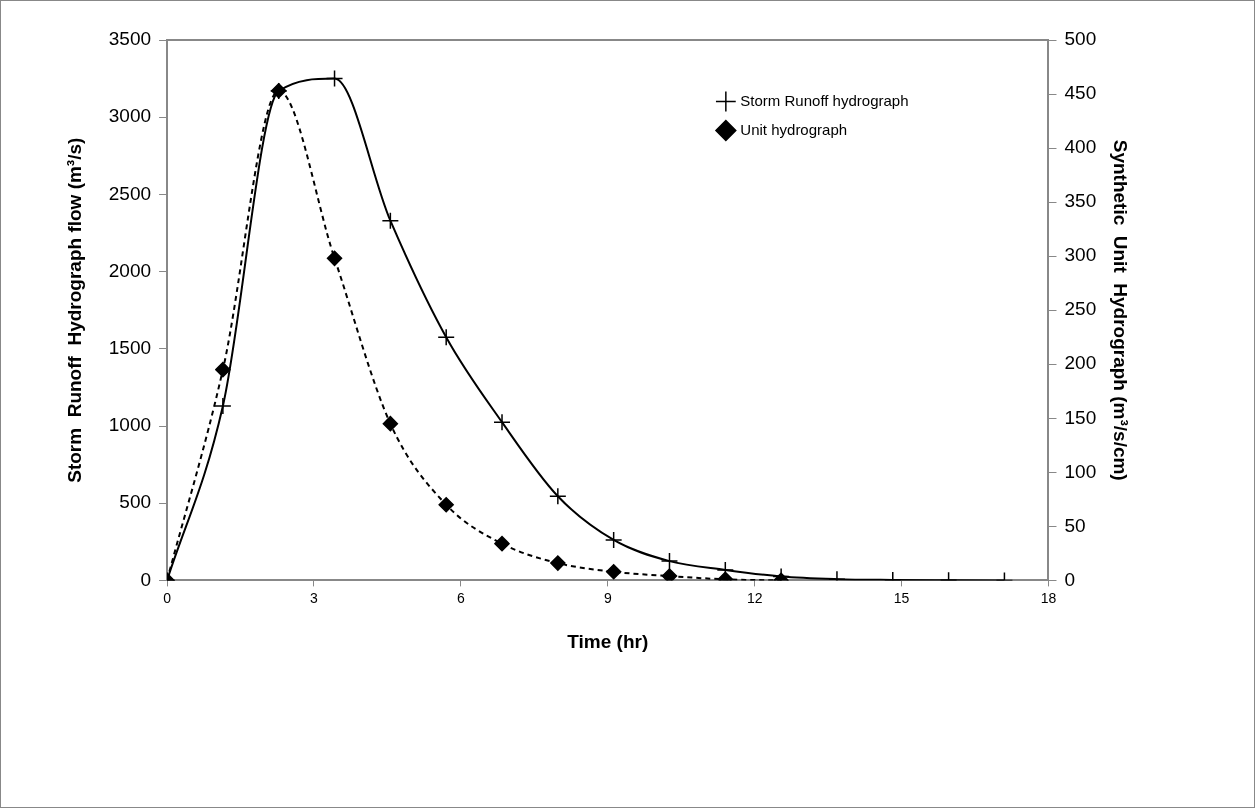 This screenshot has height=808, width=1255. I want to click on y2-tick-label: 50, so click(1075, 525).